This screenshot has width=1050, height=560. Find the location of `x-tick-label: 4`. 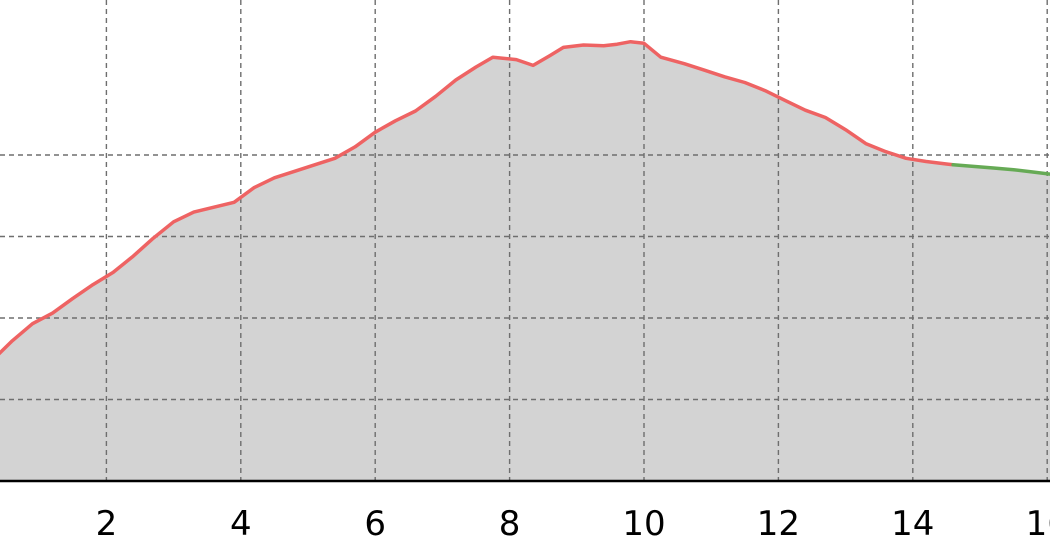

x-tick-label: 4 is located at coordinates (241, 524).